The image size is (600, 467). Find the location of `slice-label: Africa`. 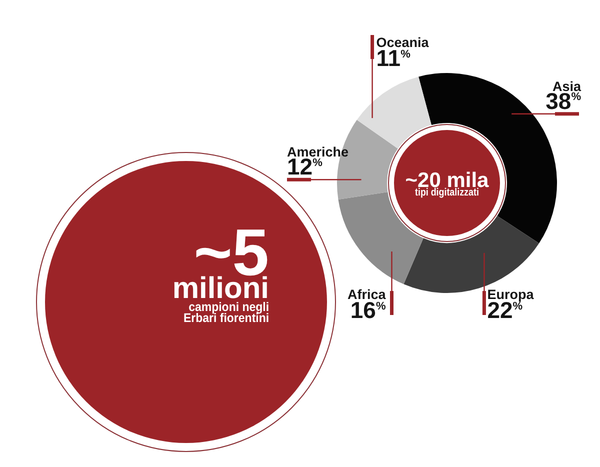

slice-label: Africa is located at coordinates (366, 294).